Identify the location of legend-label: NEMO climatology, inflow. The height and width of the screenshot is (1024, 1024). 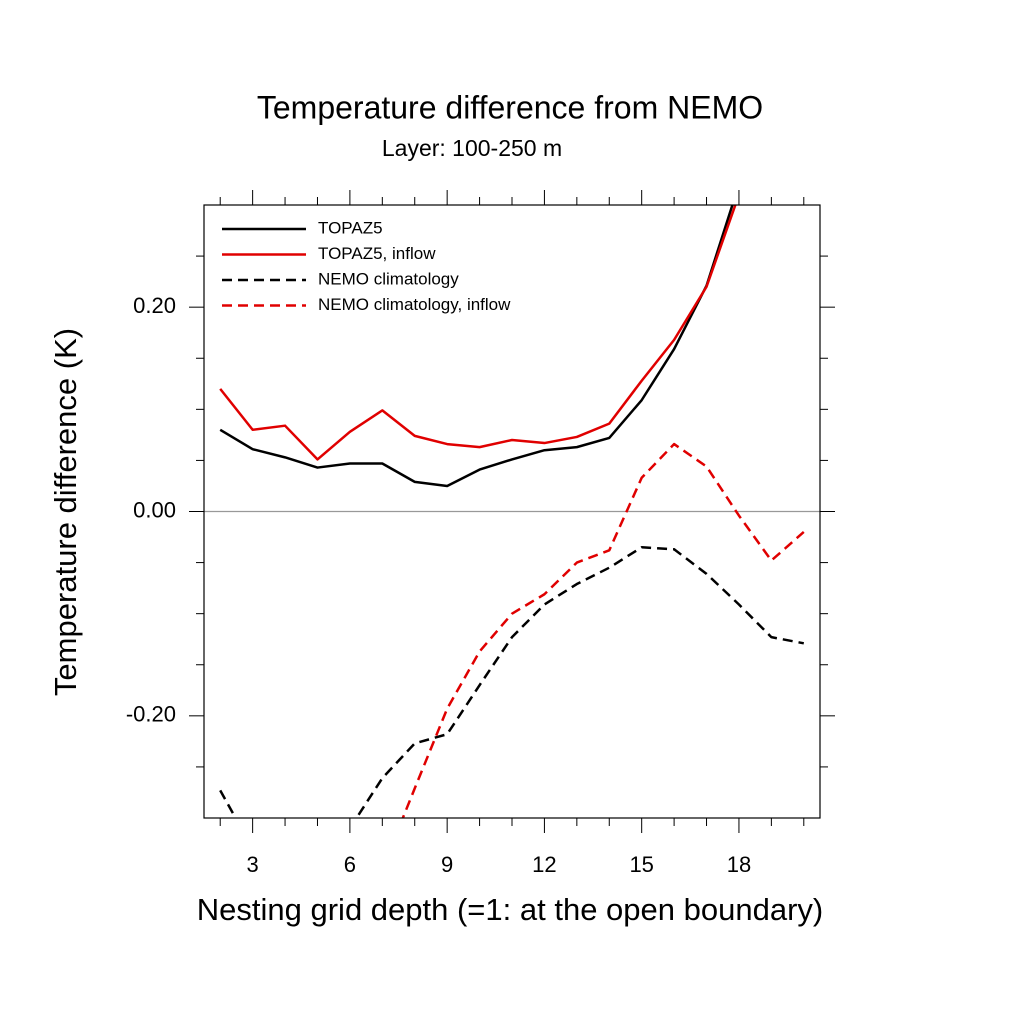
(414, 304).